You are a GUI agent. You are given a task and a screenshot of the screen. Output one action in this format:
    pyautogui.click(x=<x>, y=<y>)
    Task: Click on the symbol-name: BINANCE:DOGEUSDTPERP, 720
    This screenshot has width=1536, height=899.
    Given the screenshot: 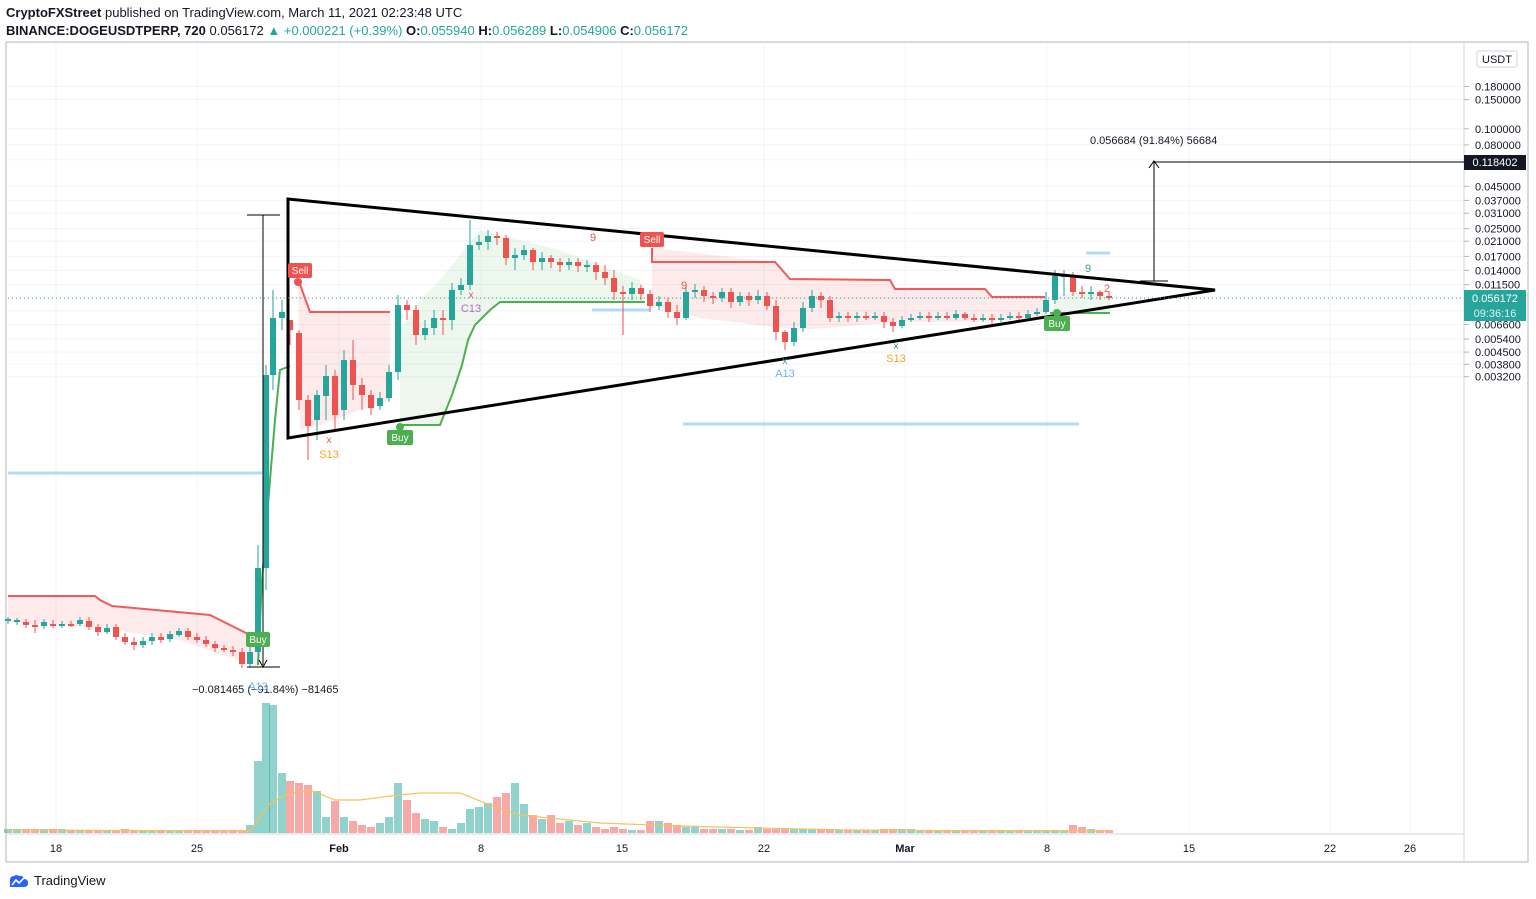 What is the action you would take?
    pyautogui.click(x=106, y=30)
    